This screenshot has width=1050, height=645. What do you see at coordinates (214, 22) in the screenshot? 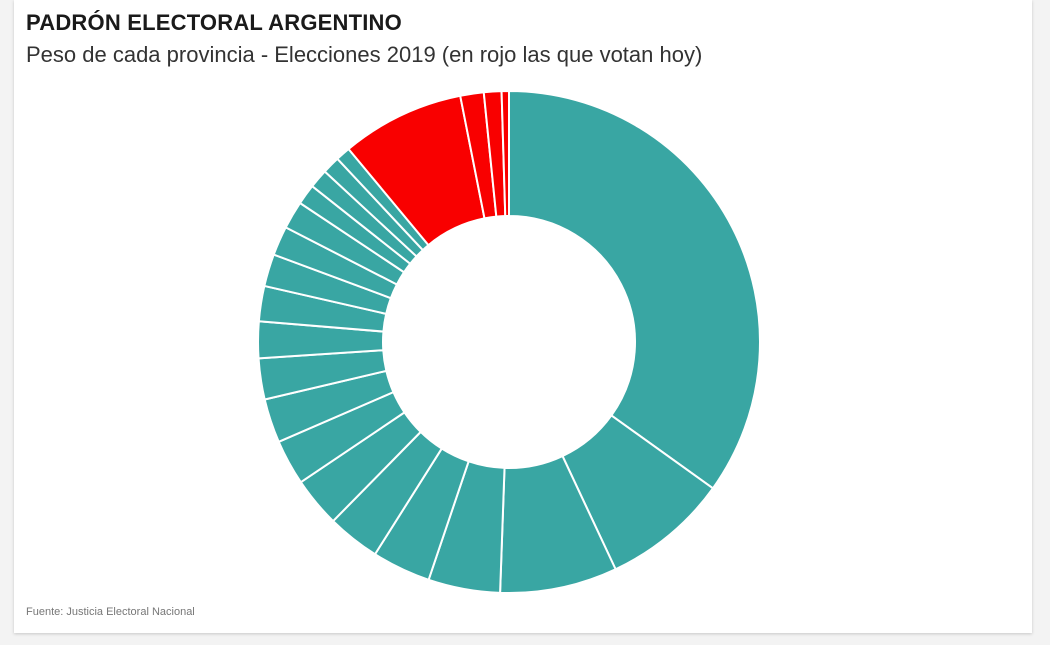
I see `chart-title: PADRÓN ELECTORAL ARGENTINO` at bounding box center [214, 22].